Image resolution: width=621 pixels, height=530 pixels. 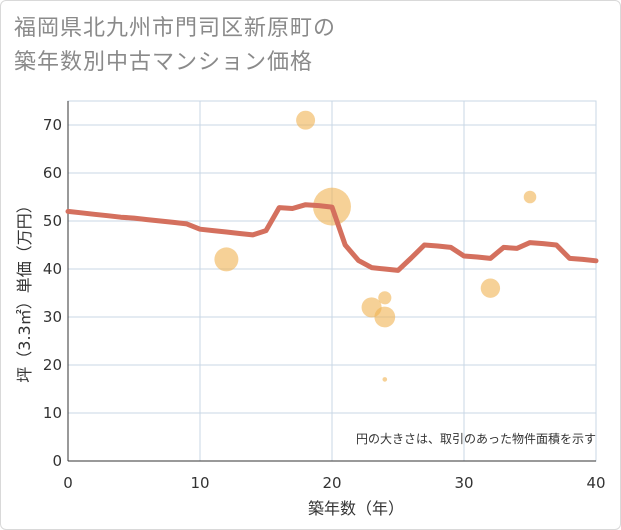 What do you see at coordinates (175, 28) in the screenshot?
I see `chart-title-line-1: 福岡県北九州市門司区新原町の` at bounding box center [175, 28].